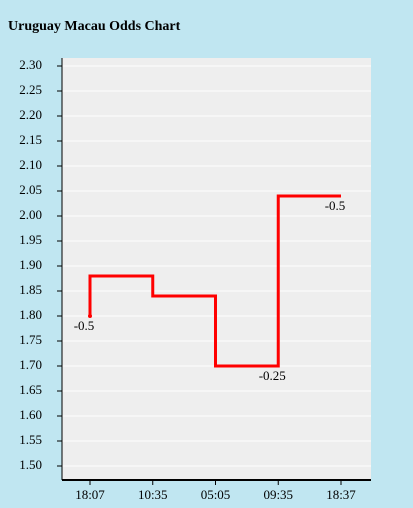 This screenshot has height=508, width=413. What do you see at coordinates (30, 339) in the screenshot?
I see `y-tick-label: 1.75` at bounding box center [30, 339].